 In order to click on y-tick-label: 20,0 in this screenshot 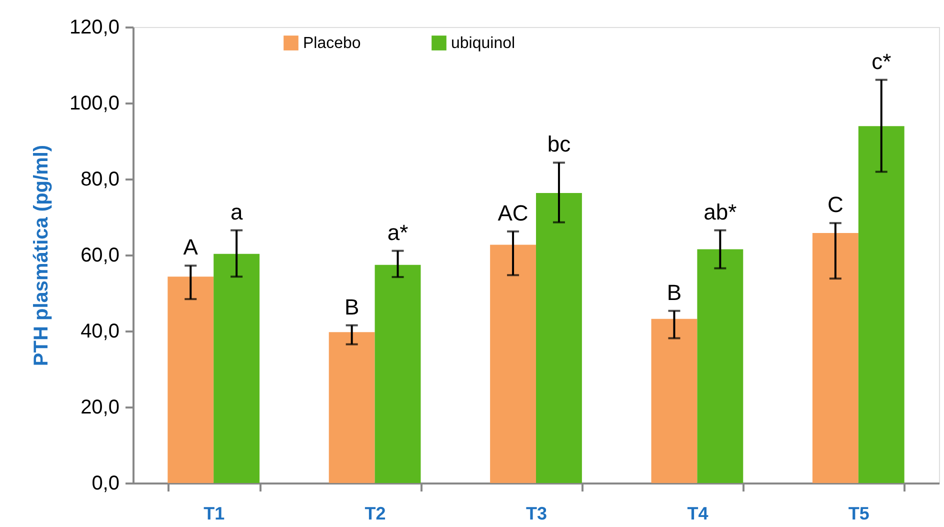, I will do `click(100, 407)`.